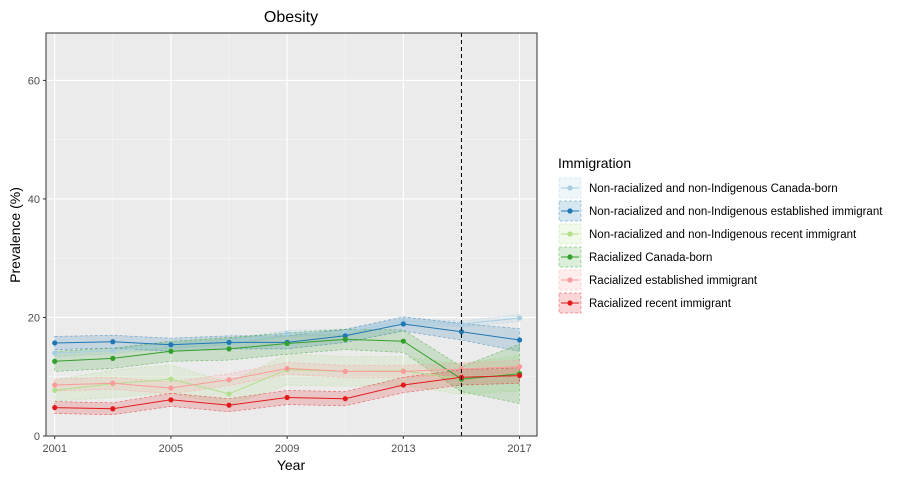 This screenshot has height=485, width=924. Describe the element at coordinates (291, 465) in the screenshot. I see `x-axis-label: Year` at that location.